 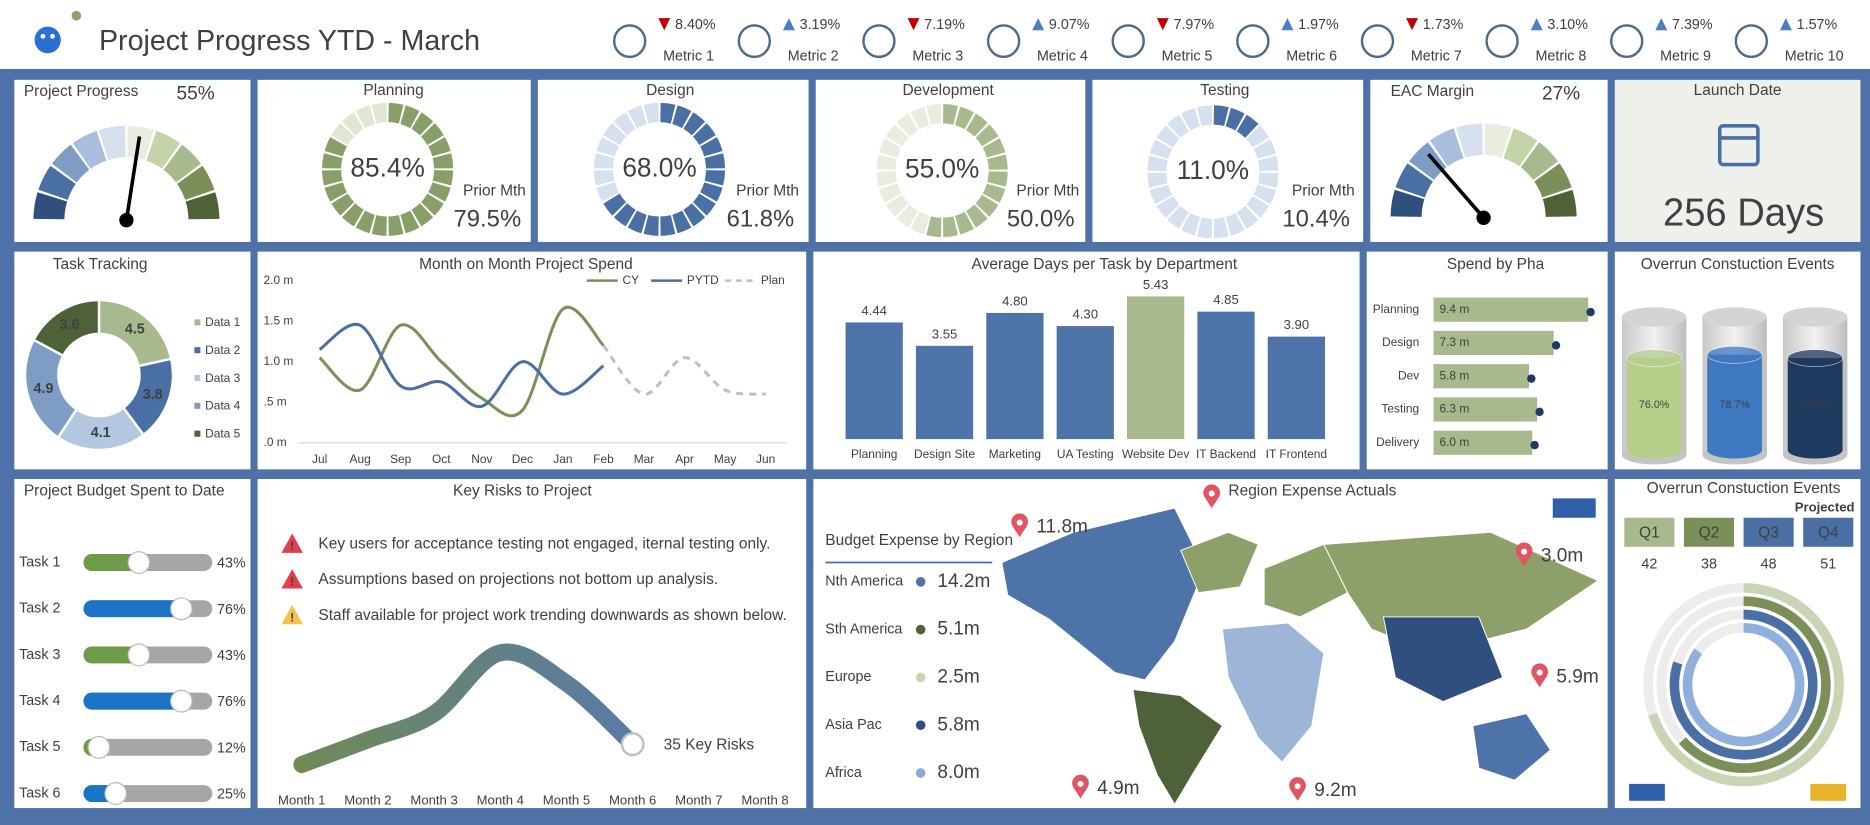 What do you see at coordinates (1709, 565) in the screenshot?
I see `quarter-value: 38` at bounding box center [1709, 565].